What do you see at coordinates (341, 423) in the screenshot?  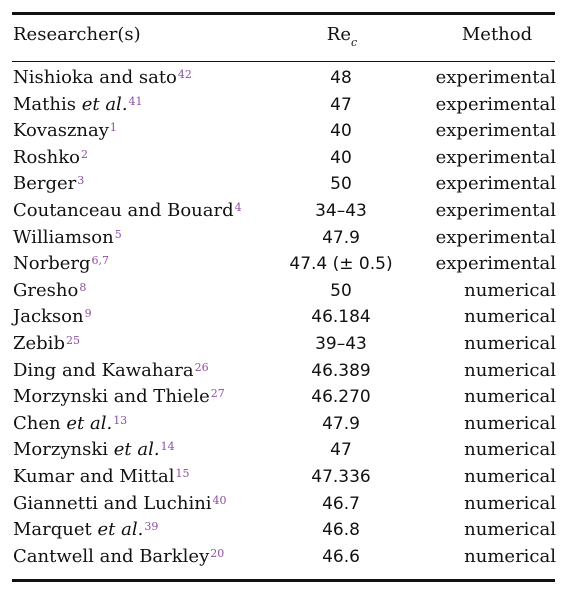 I see `reynolds-value: 47.9` at bounding box center [341, 423].